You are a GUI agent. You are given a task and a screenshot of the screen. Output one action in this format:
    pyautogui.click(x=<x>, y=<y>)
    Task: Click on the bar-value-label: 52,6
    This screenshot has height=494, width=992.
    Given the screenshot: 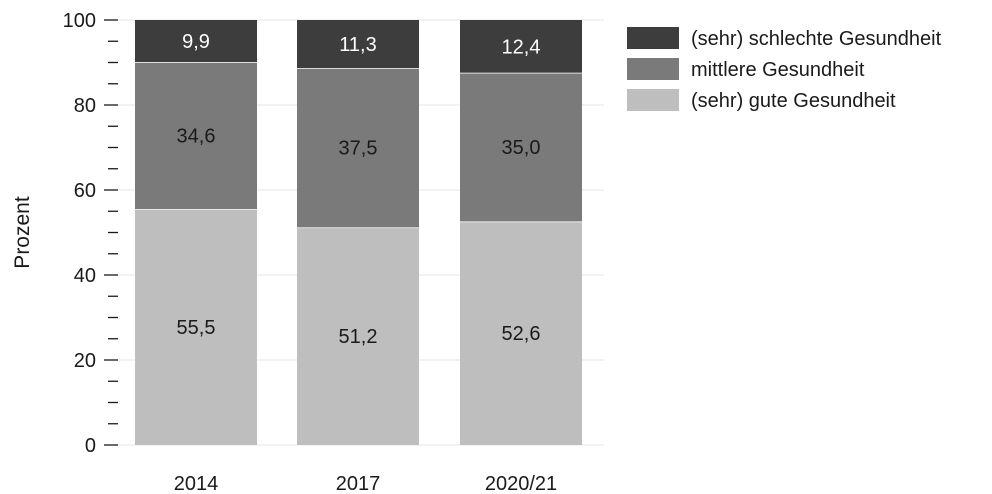 What is the action you would take?
    pyautogui.click(x=521, y=334)
    